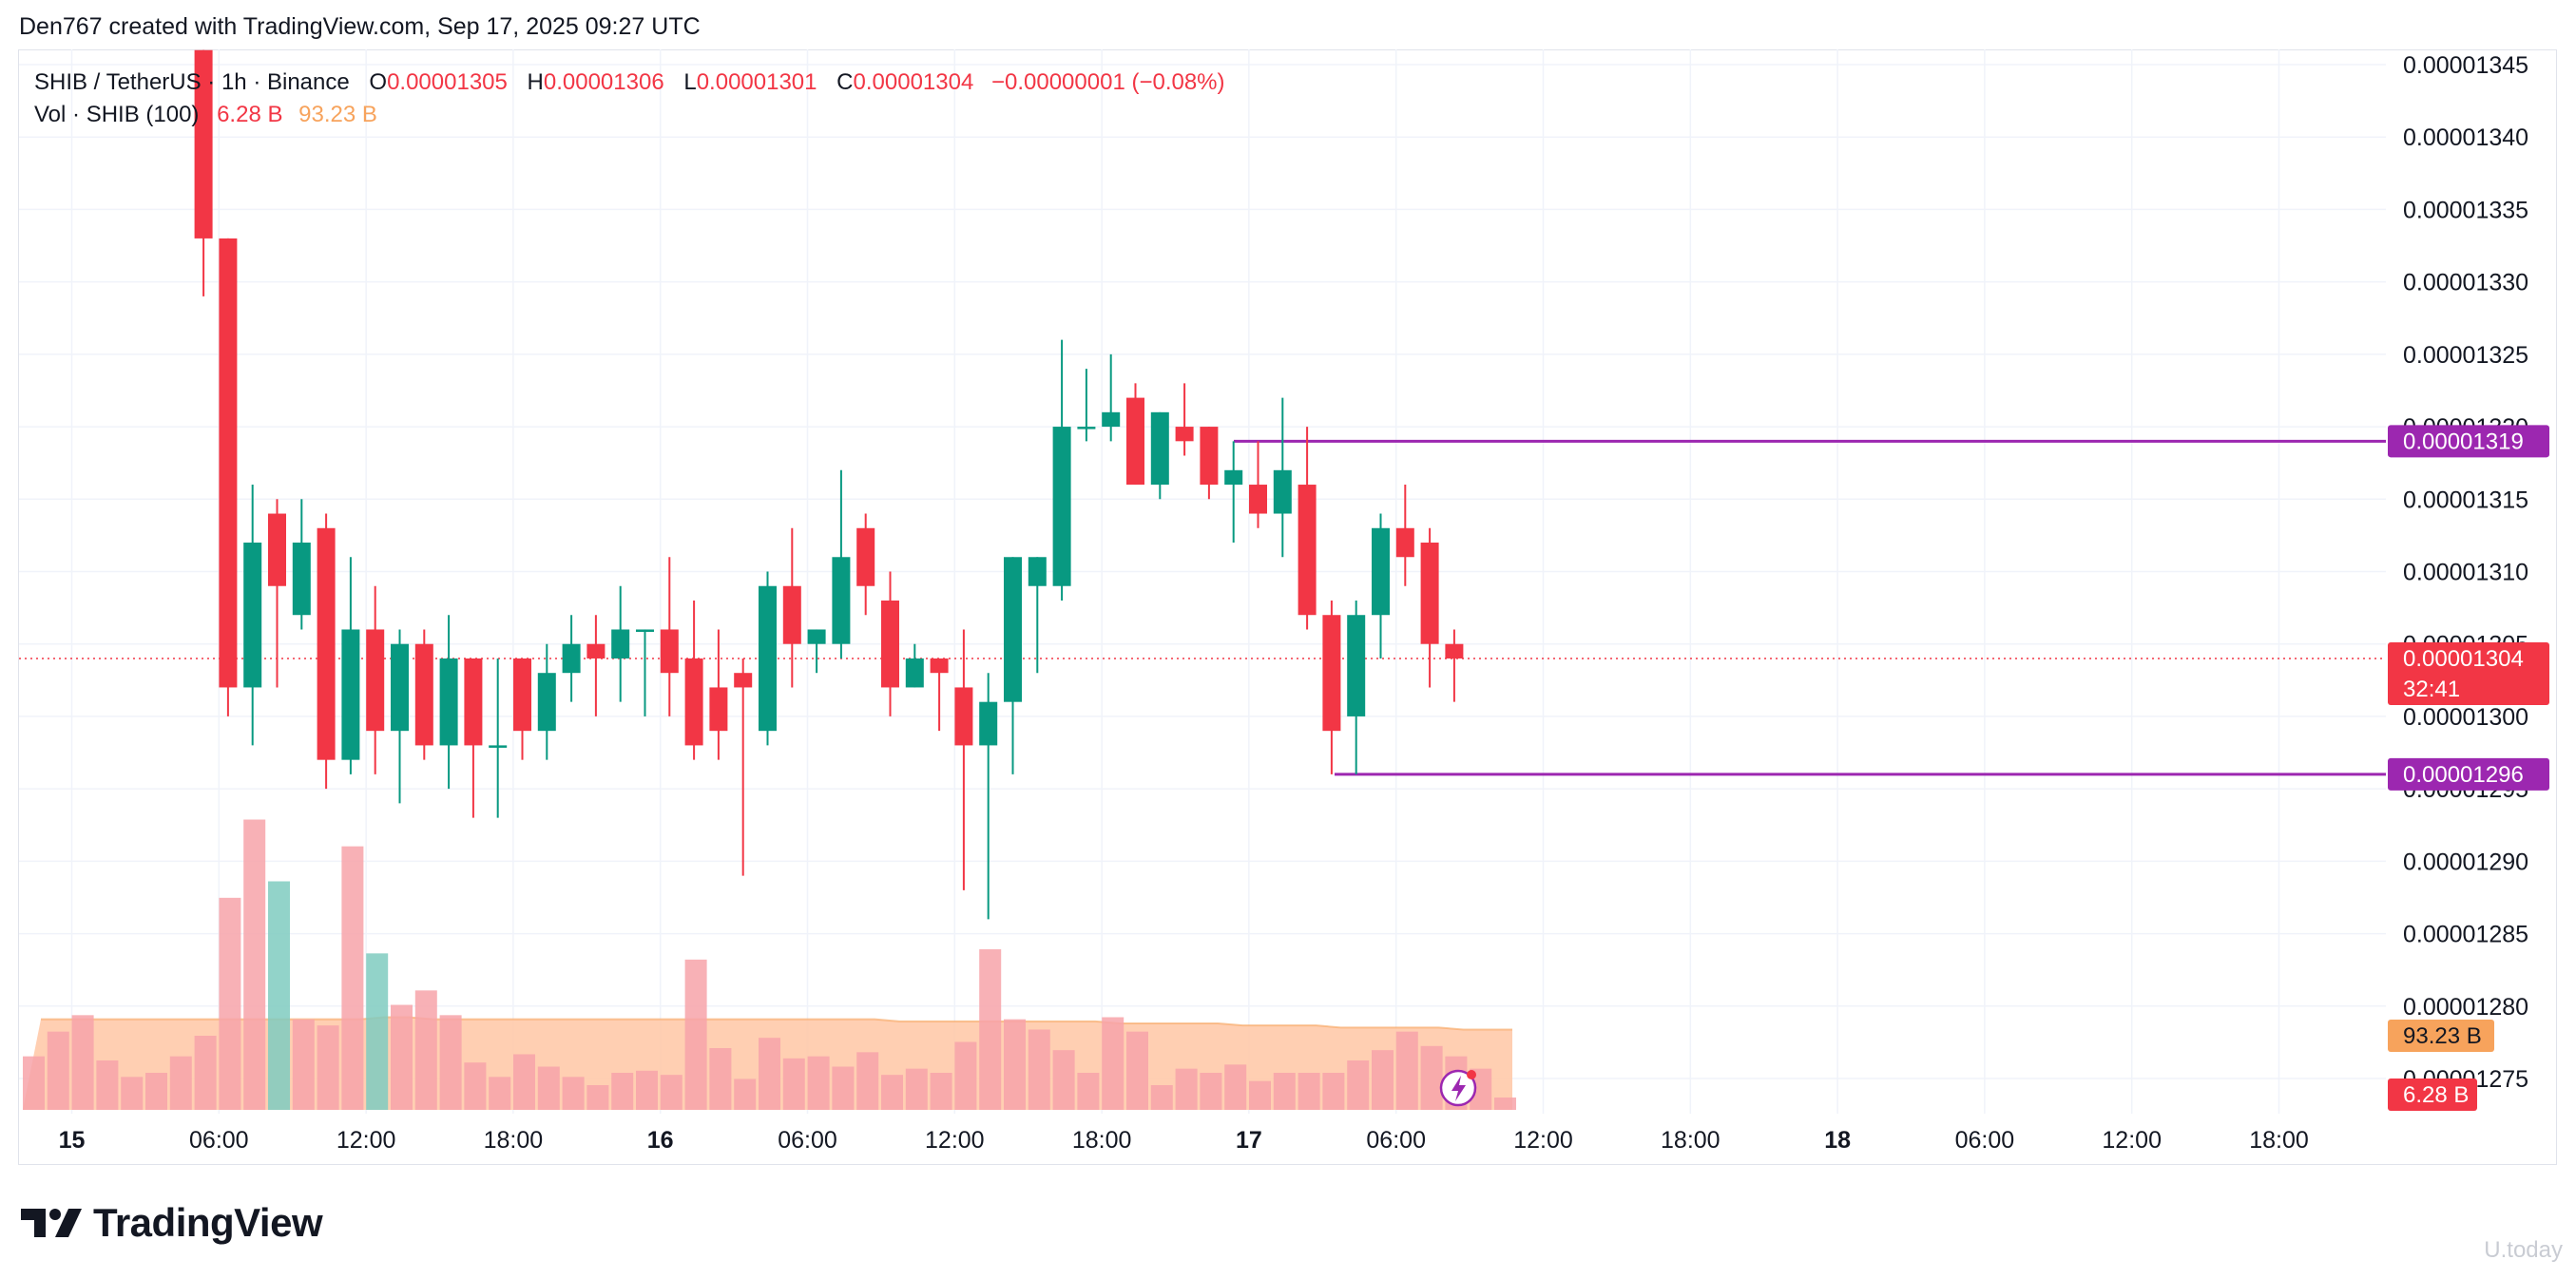 This screenshot has width=2576, height=1279. Describe the element at coordinates (2465, 137) in the screenshot. I see `price-axis-label: 0.00001340` at that location.